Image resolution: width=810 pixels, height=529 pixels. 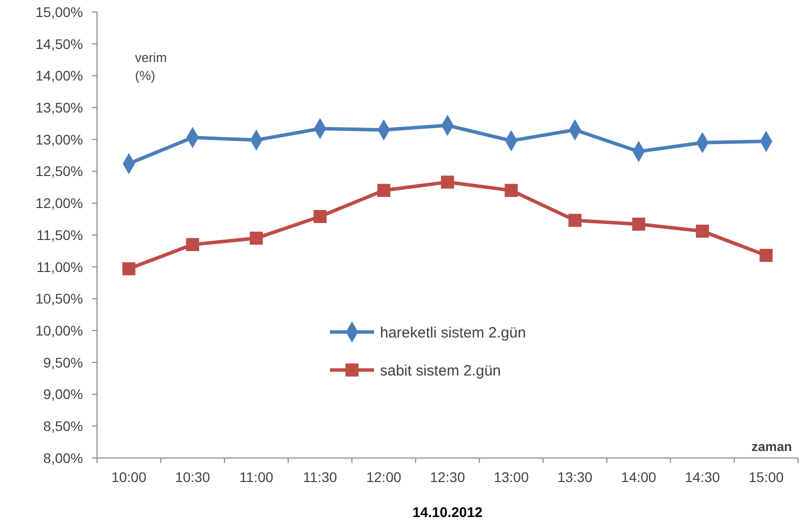 I want to click on x-tick-label: 13:00, so click(x=511, y=477).